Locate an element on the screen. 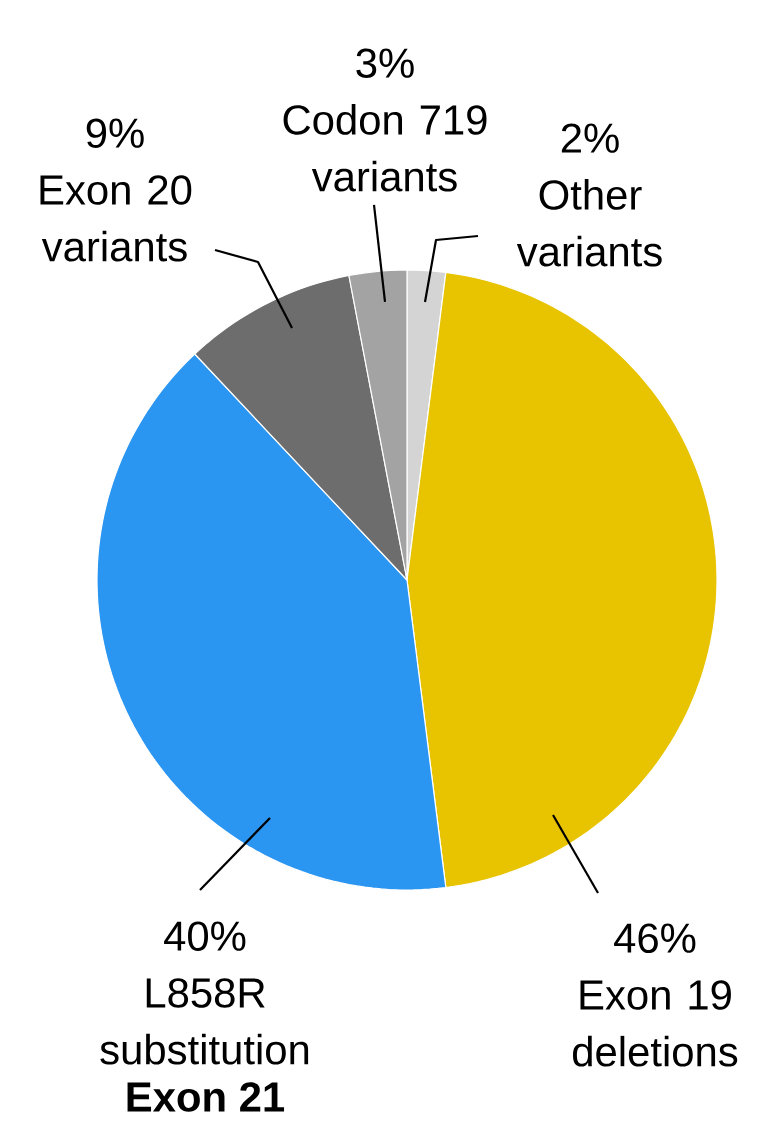  slice-label: Exon 20 variants is located at coordinates (116, 218).